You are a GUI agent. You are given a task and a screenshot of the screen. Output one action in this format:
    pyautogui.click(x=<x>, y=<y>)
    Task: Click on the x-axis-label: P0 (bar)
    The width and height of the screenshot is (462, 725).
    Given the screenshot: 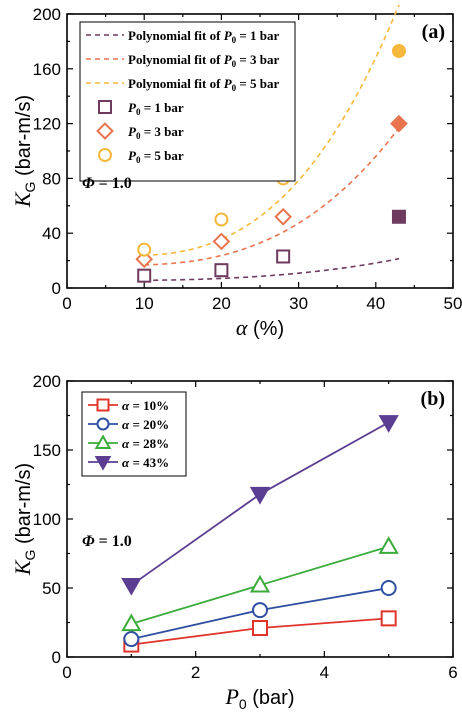 What is the action you would take?
    pyautogui.click(x=259, y=698)
    